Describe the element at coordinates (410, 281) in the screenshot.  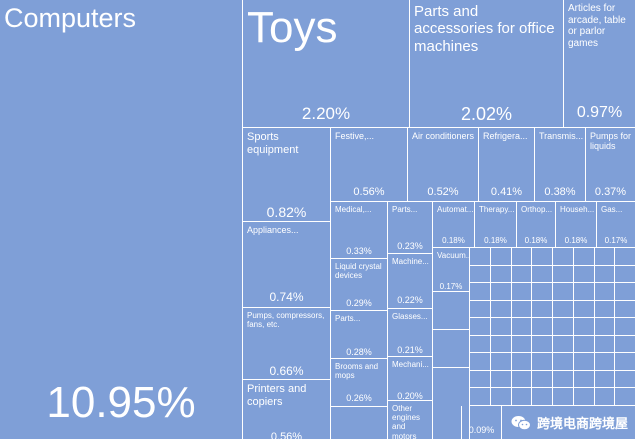
I see `treemap-tile: Machine... 0.22%` at that location.